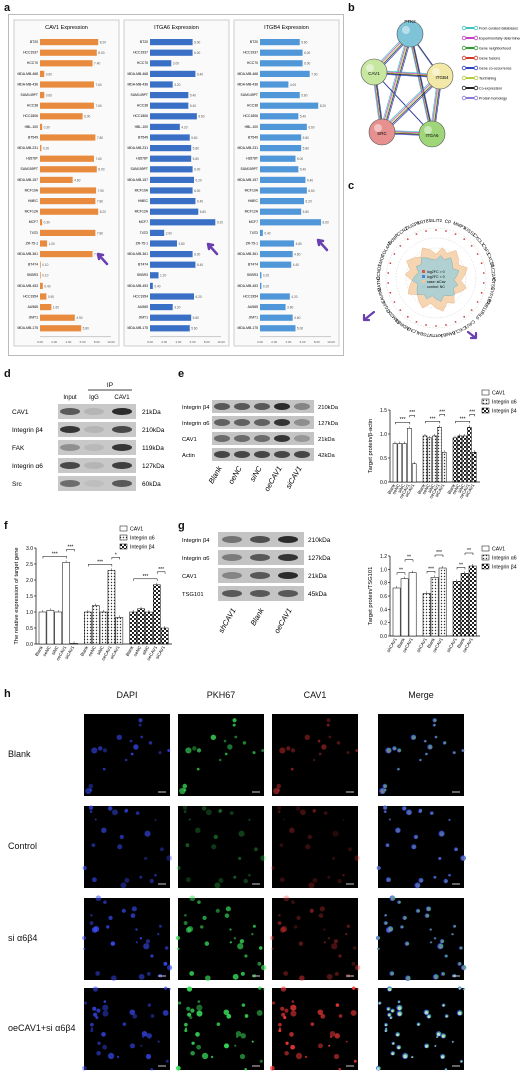  Describe the element at coordinates (101, 53) in the screenshot. I see `expr-value: 8.00` at that location.